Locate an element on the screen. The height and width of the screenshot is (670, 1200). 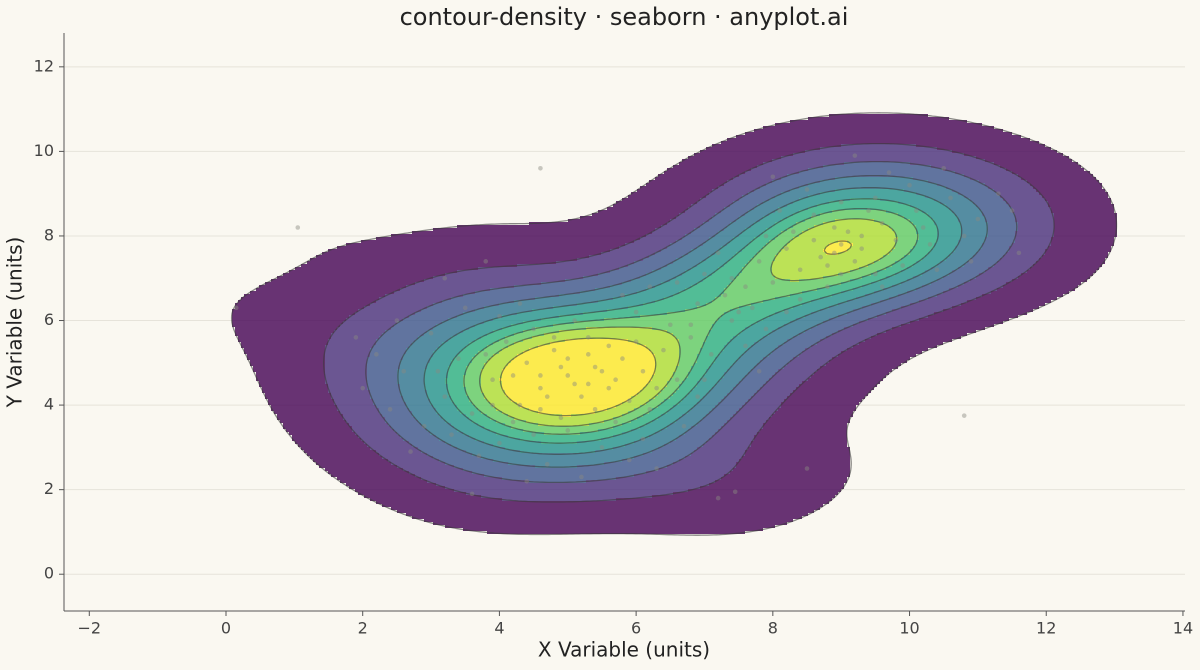
x-tick-label: 0 is located at coordinates (226, 628).